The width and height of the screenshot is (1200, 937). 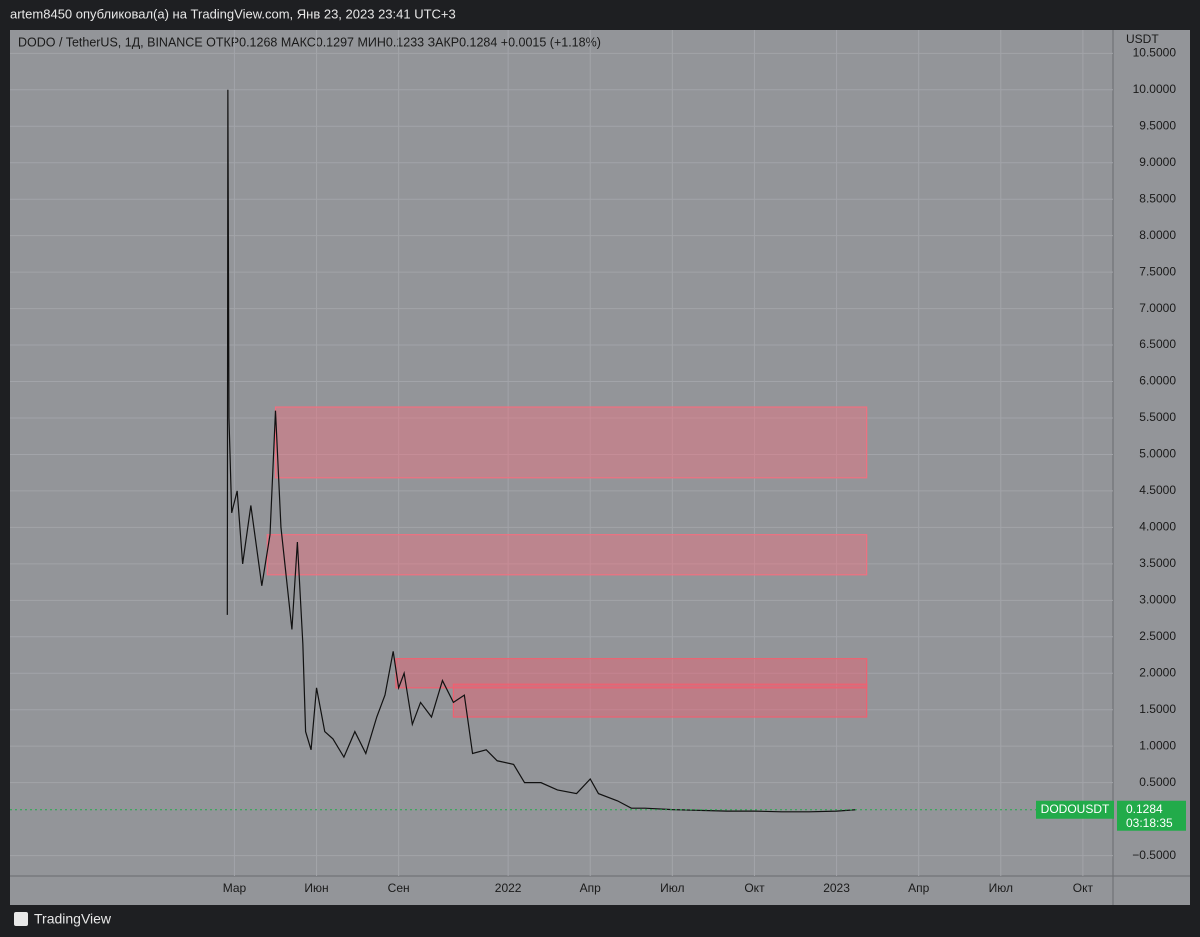 What do you see at coordinates (1157, 198) in the screenshot?
I see `y-tick-label: 8.5000` at bounding box center [1157, 198].